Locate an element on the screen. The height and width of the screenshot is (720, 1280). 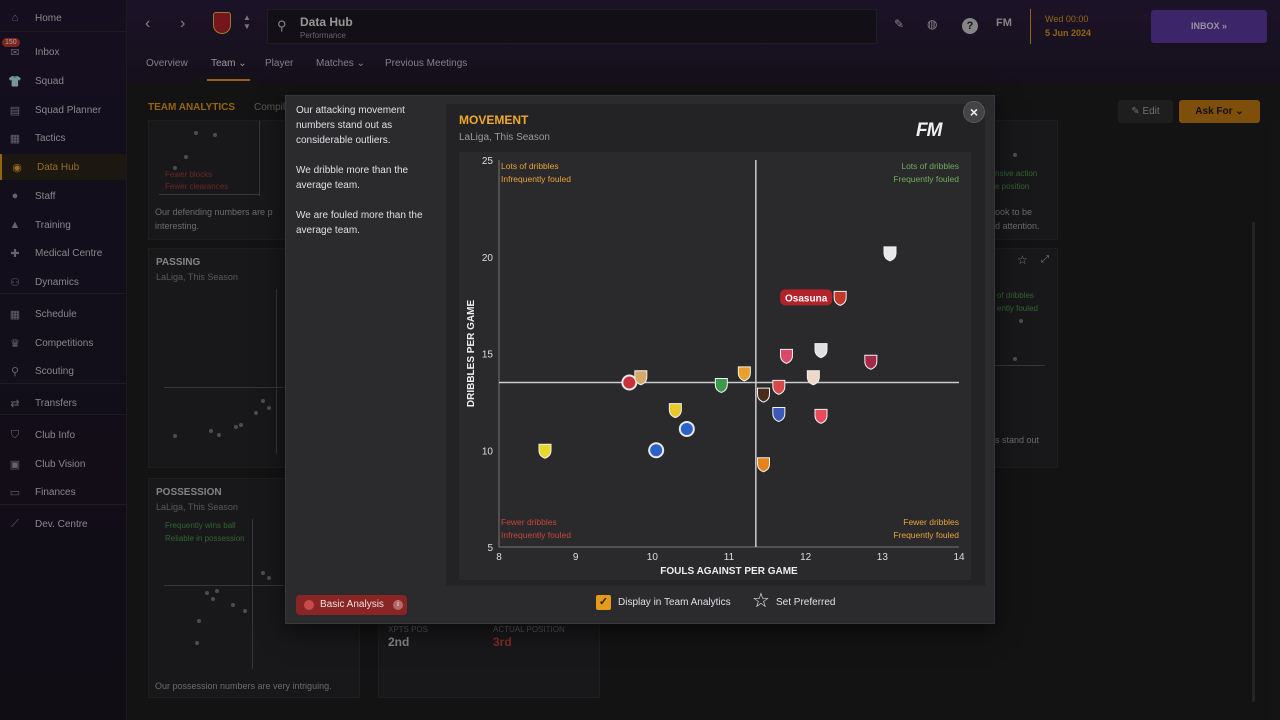
training-icon: ▲ is located at coordinates (15, 225).